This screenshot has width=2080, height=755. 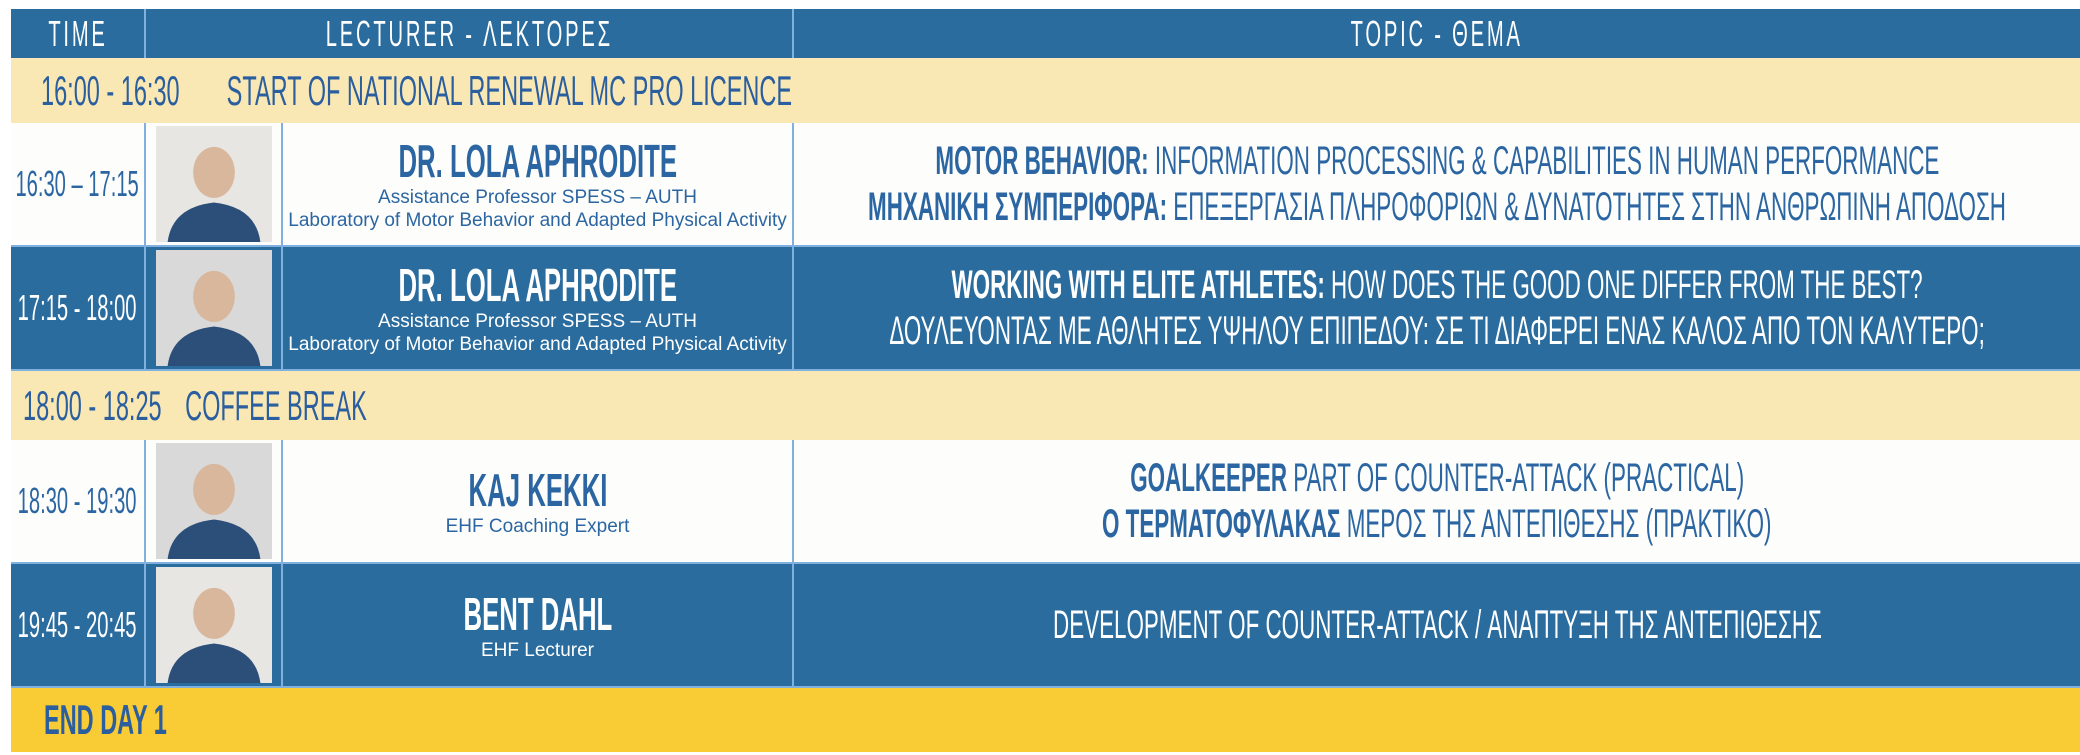 What do you see at coordinates (276, 405) in the screenshot?
I see `banner-title: COFFEE BREAK` at bounding box center [276, 405].